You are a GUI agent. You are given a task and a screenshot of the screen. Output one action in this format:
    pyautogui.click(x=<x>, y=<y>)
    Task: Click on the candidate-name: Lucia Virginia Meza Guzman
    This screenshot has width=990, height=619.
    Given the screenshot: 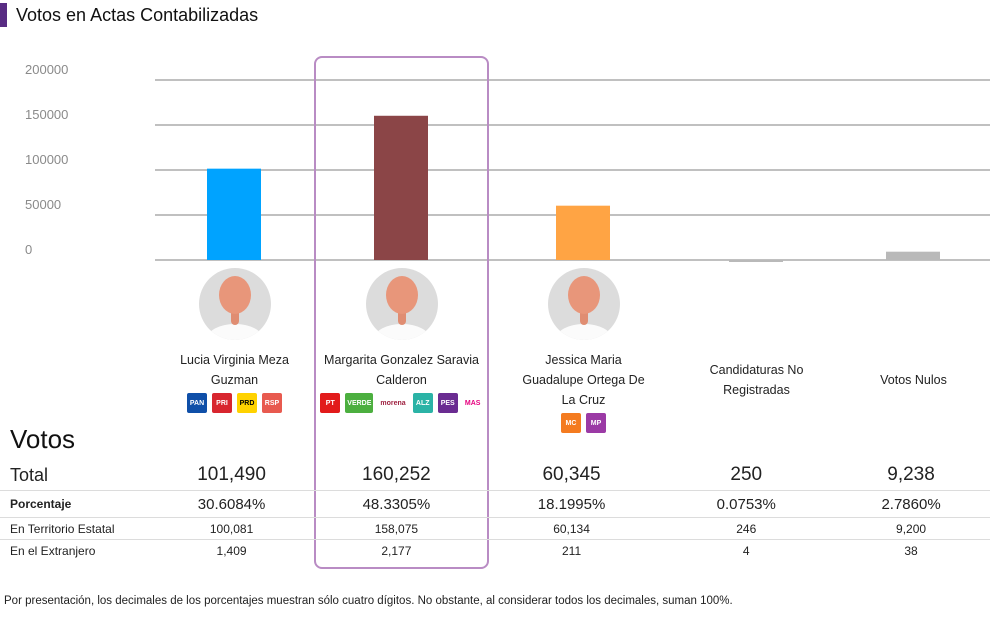 What is the action you would take?
    pyautogui.click(x=234, y=370)
    